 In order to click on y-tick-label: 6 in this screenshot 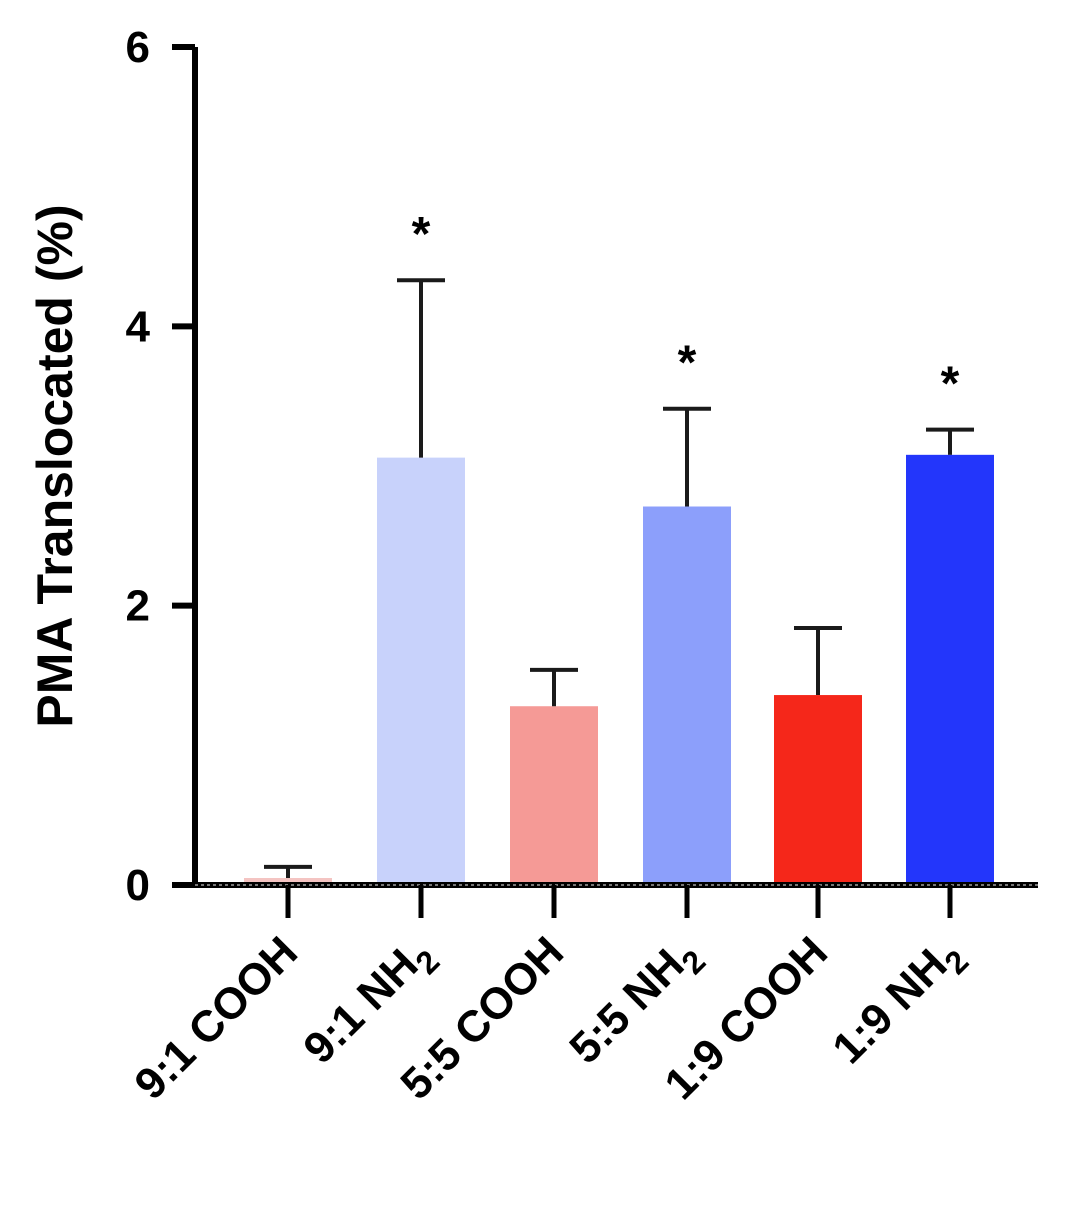, I will do `click(138, 47)`.